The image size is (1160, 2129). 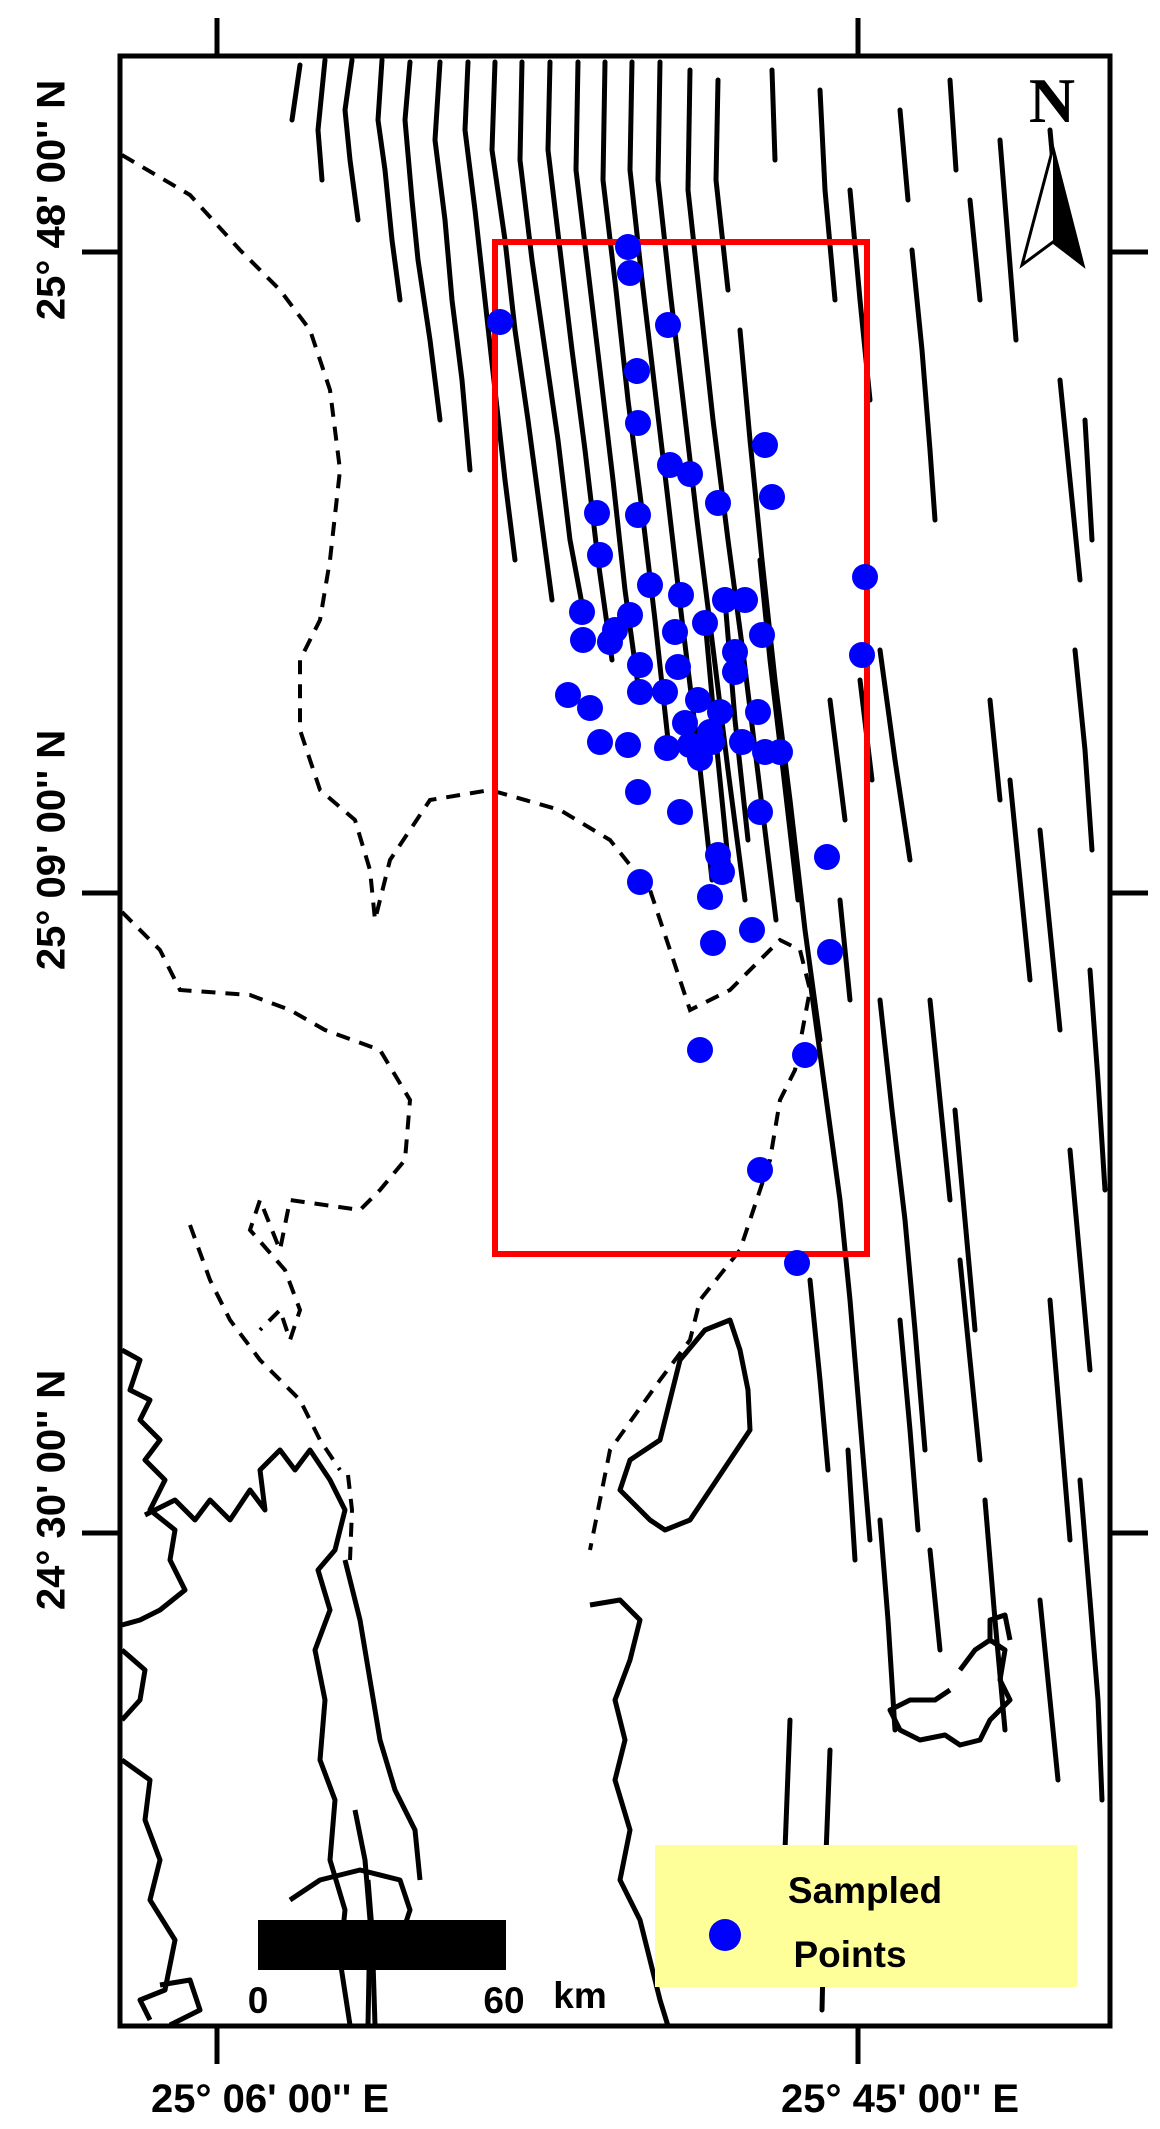 What do you see at coordinates (579, 1995) in the screenshot?
I see `scale-bar-unit-label: km` at bounding box center [579, 1995].